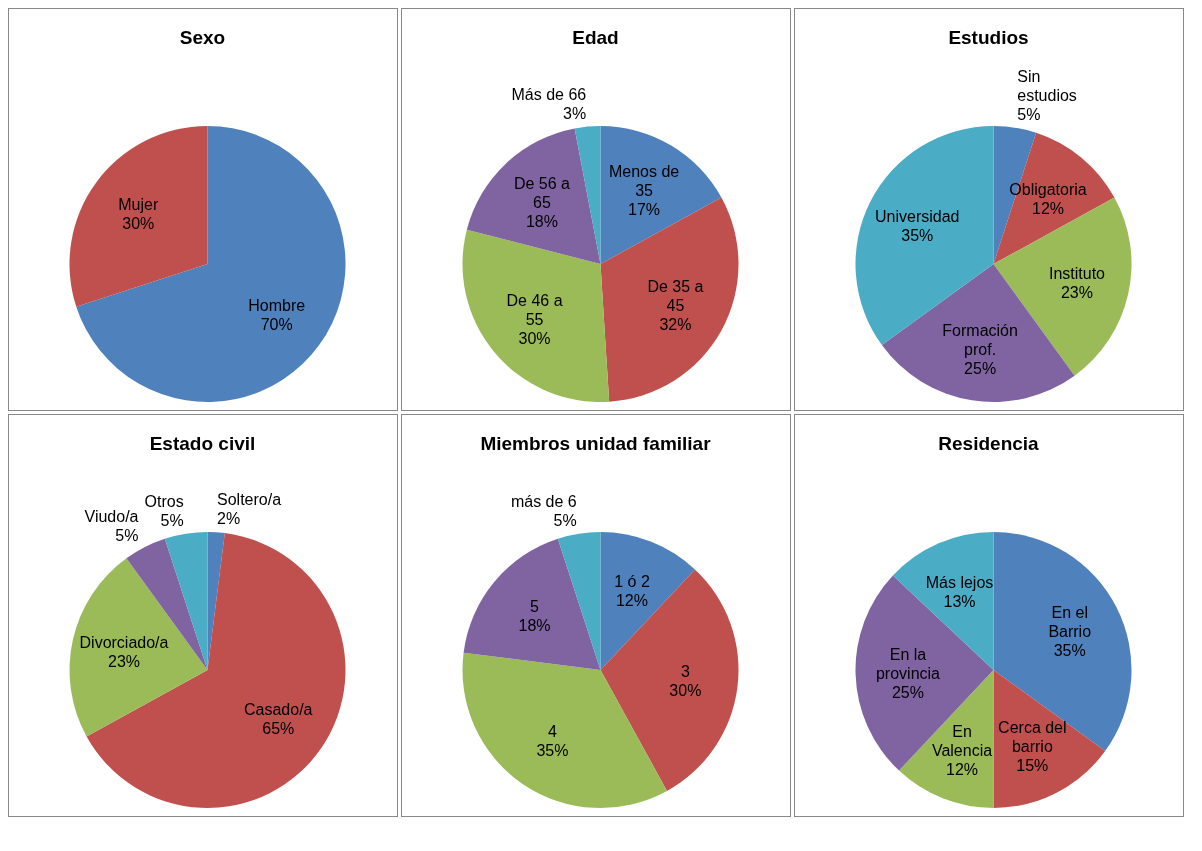 Image resolution: width=1202 pixels, height=851 pixels. I want to click on slice-label: Instituto, so click(1077, 273).